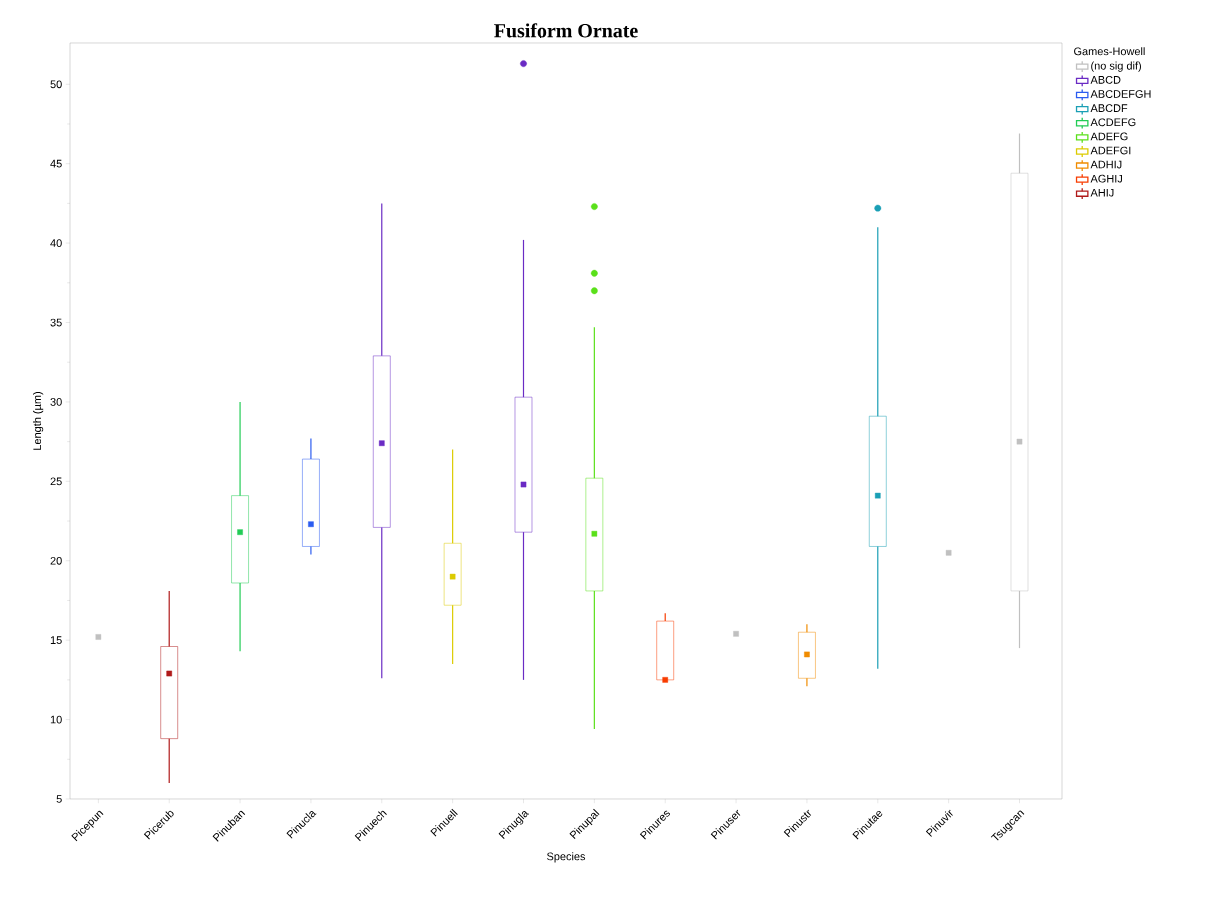 Image resolution: width=1207 pixels, height=901 pixels. Describe the element at coordinates (56, 560) in the screenshot. I see `y-tick-label: 20` at that location.